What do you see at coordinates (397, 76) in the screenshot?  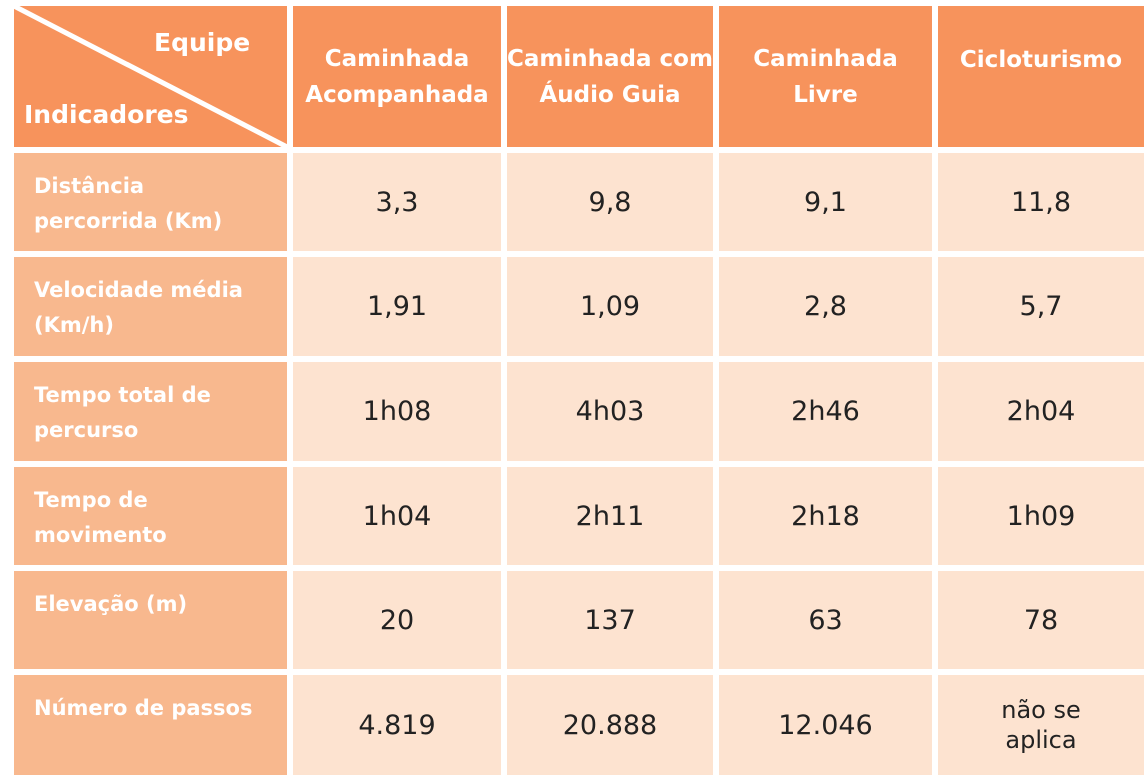 I see `column-header: Caminhada Acompanhada` at bounding box center [397, 76].